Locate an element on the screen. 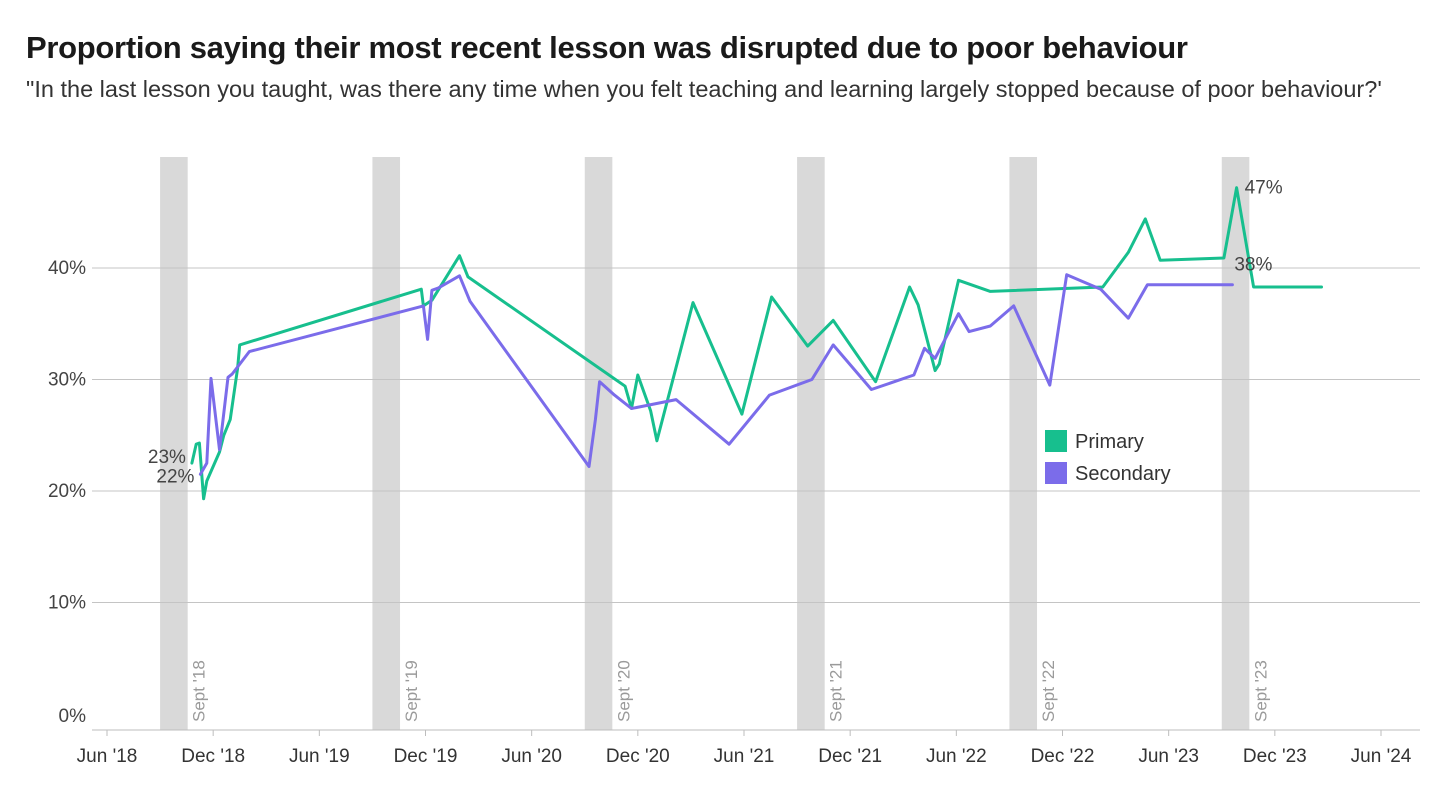 The height and width of the screenshot is (800, 1440). y-tick-label: 0% is located at coordinates (73, 716).